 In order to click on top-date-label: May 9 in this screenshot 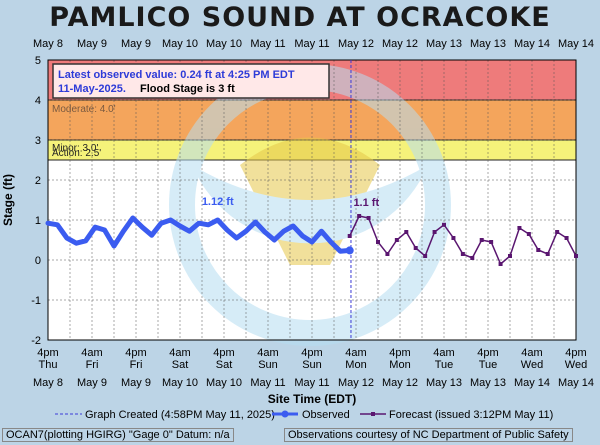, I will do `click(92, 44)`.